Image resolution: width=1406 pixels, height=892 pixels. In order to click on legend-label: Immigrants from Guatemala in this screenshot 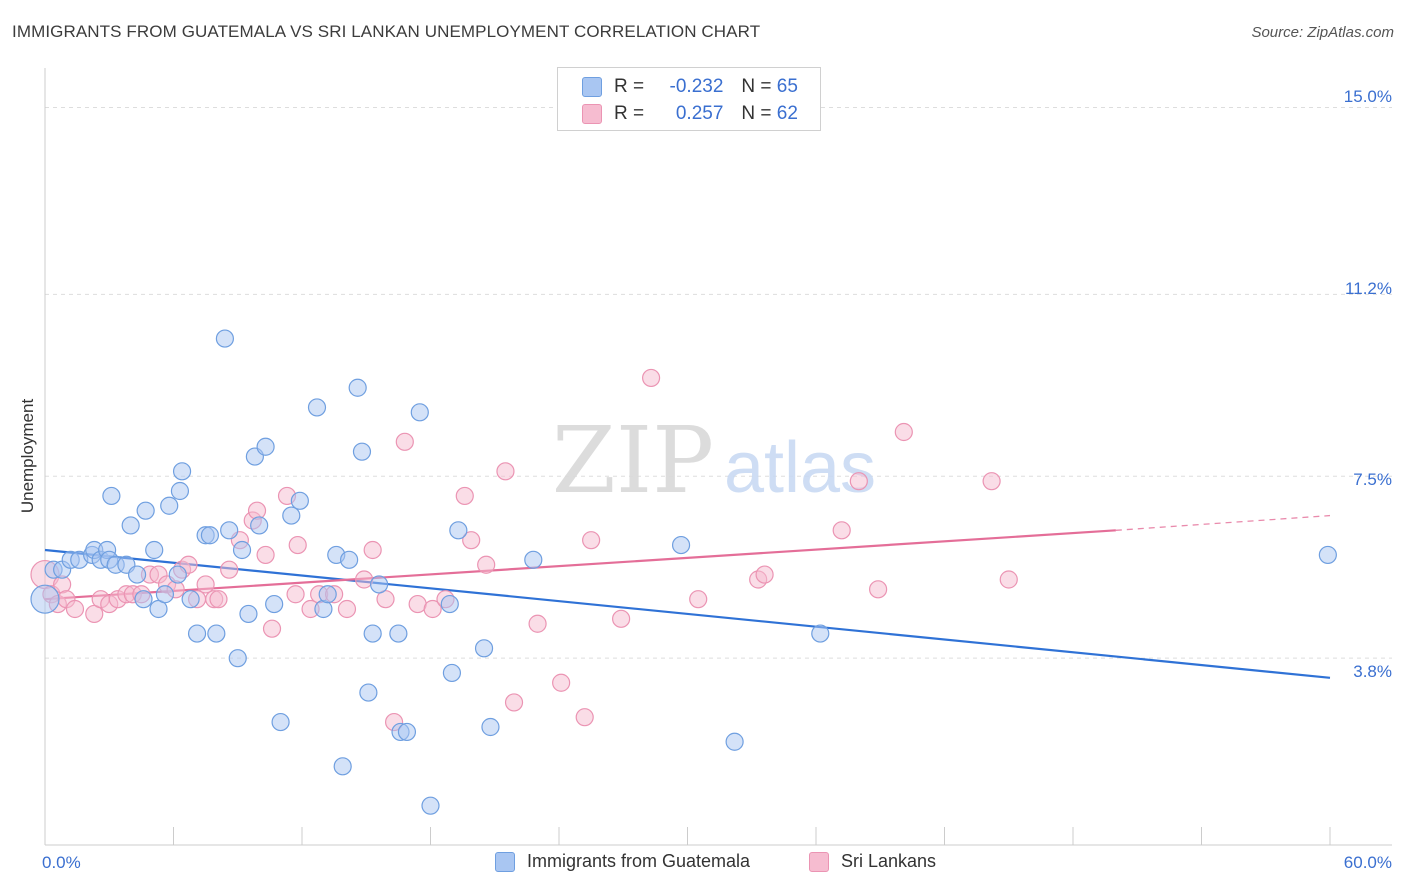, I will do `click(639, 861)`.